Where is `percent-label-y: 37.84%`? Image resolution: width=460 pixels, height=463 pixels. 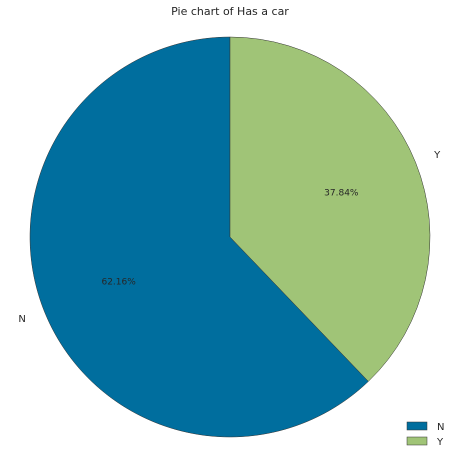
percent-label-y: 37.84% is located at coordinates (341, 193).